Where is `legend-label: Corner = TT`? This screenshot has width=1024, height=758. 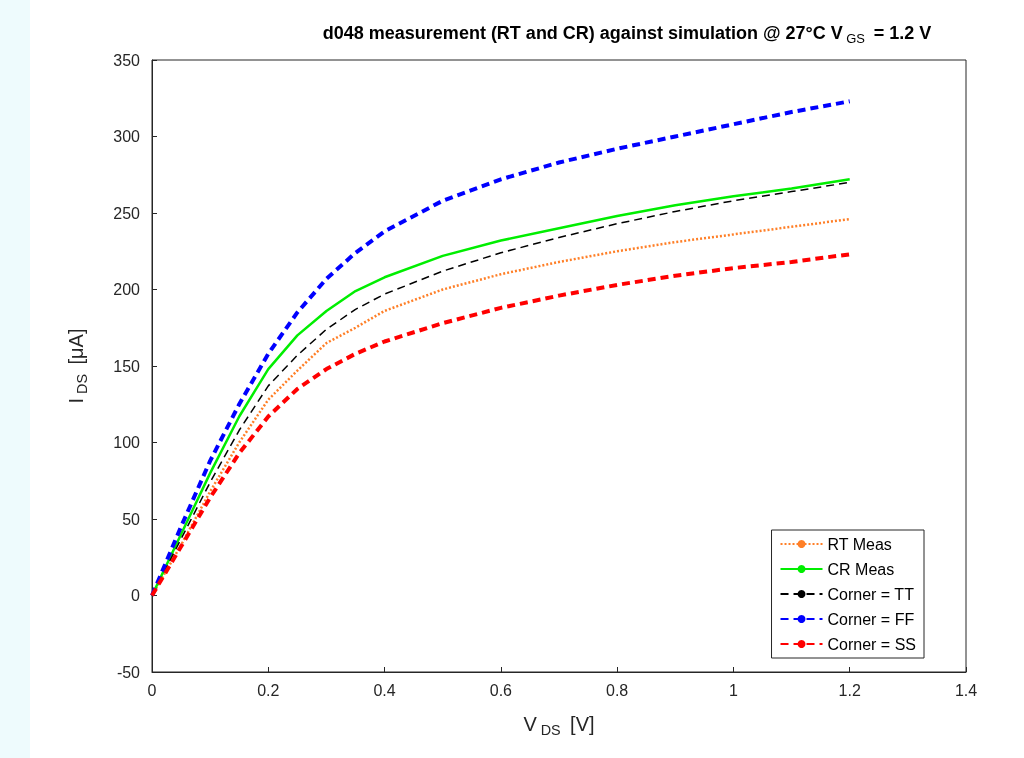 legend-label: Corner = TT is located at coordinates (871, 594).